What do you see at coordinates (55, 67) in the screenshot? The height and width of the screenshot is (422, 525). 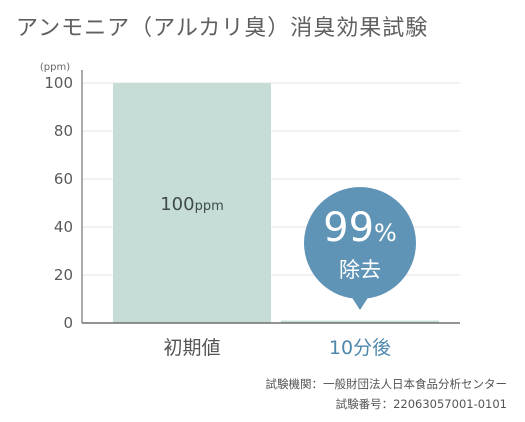 I see `y-axis-unit: (ppm)` at bounding box center [55, 67].